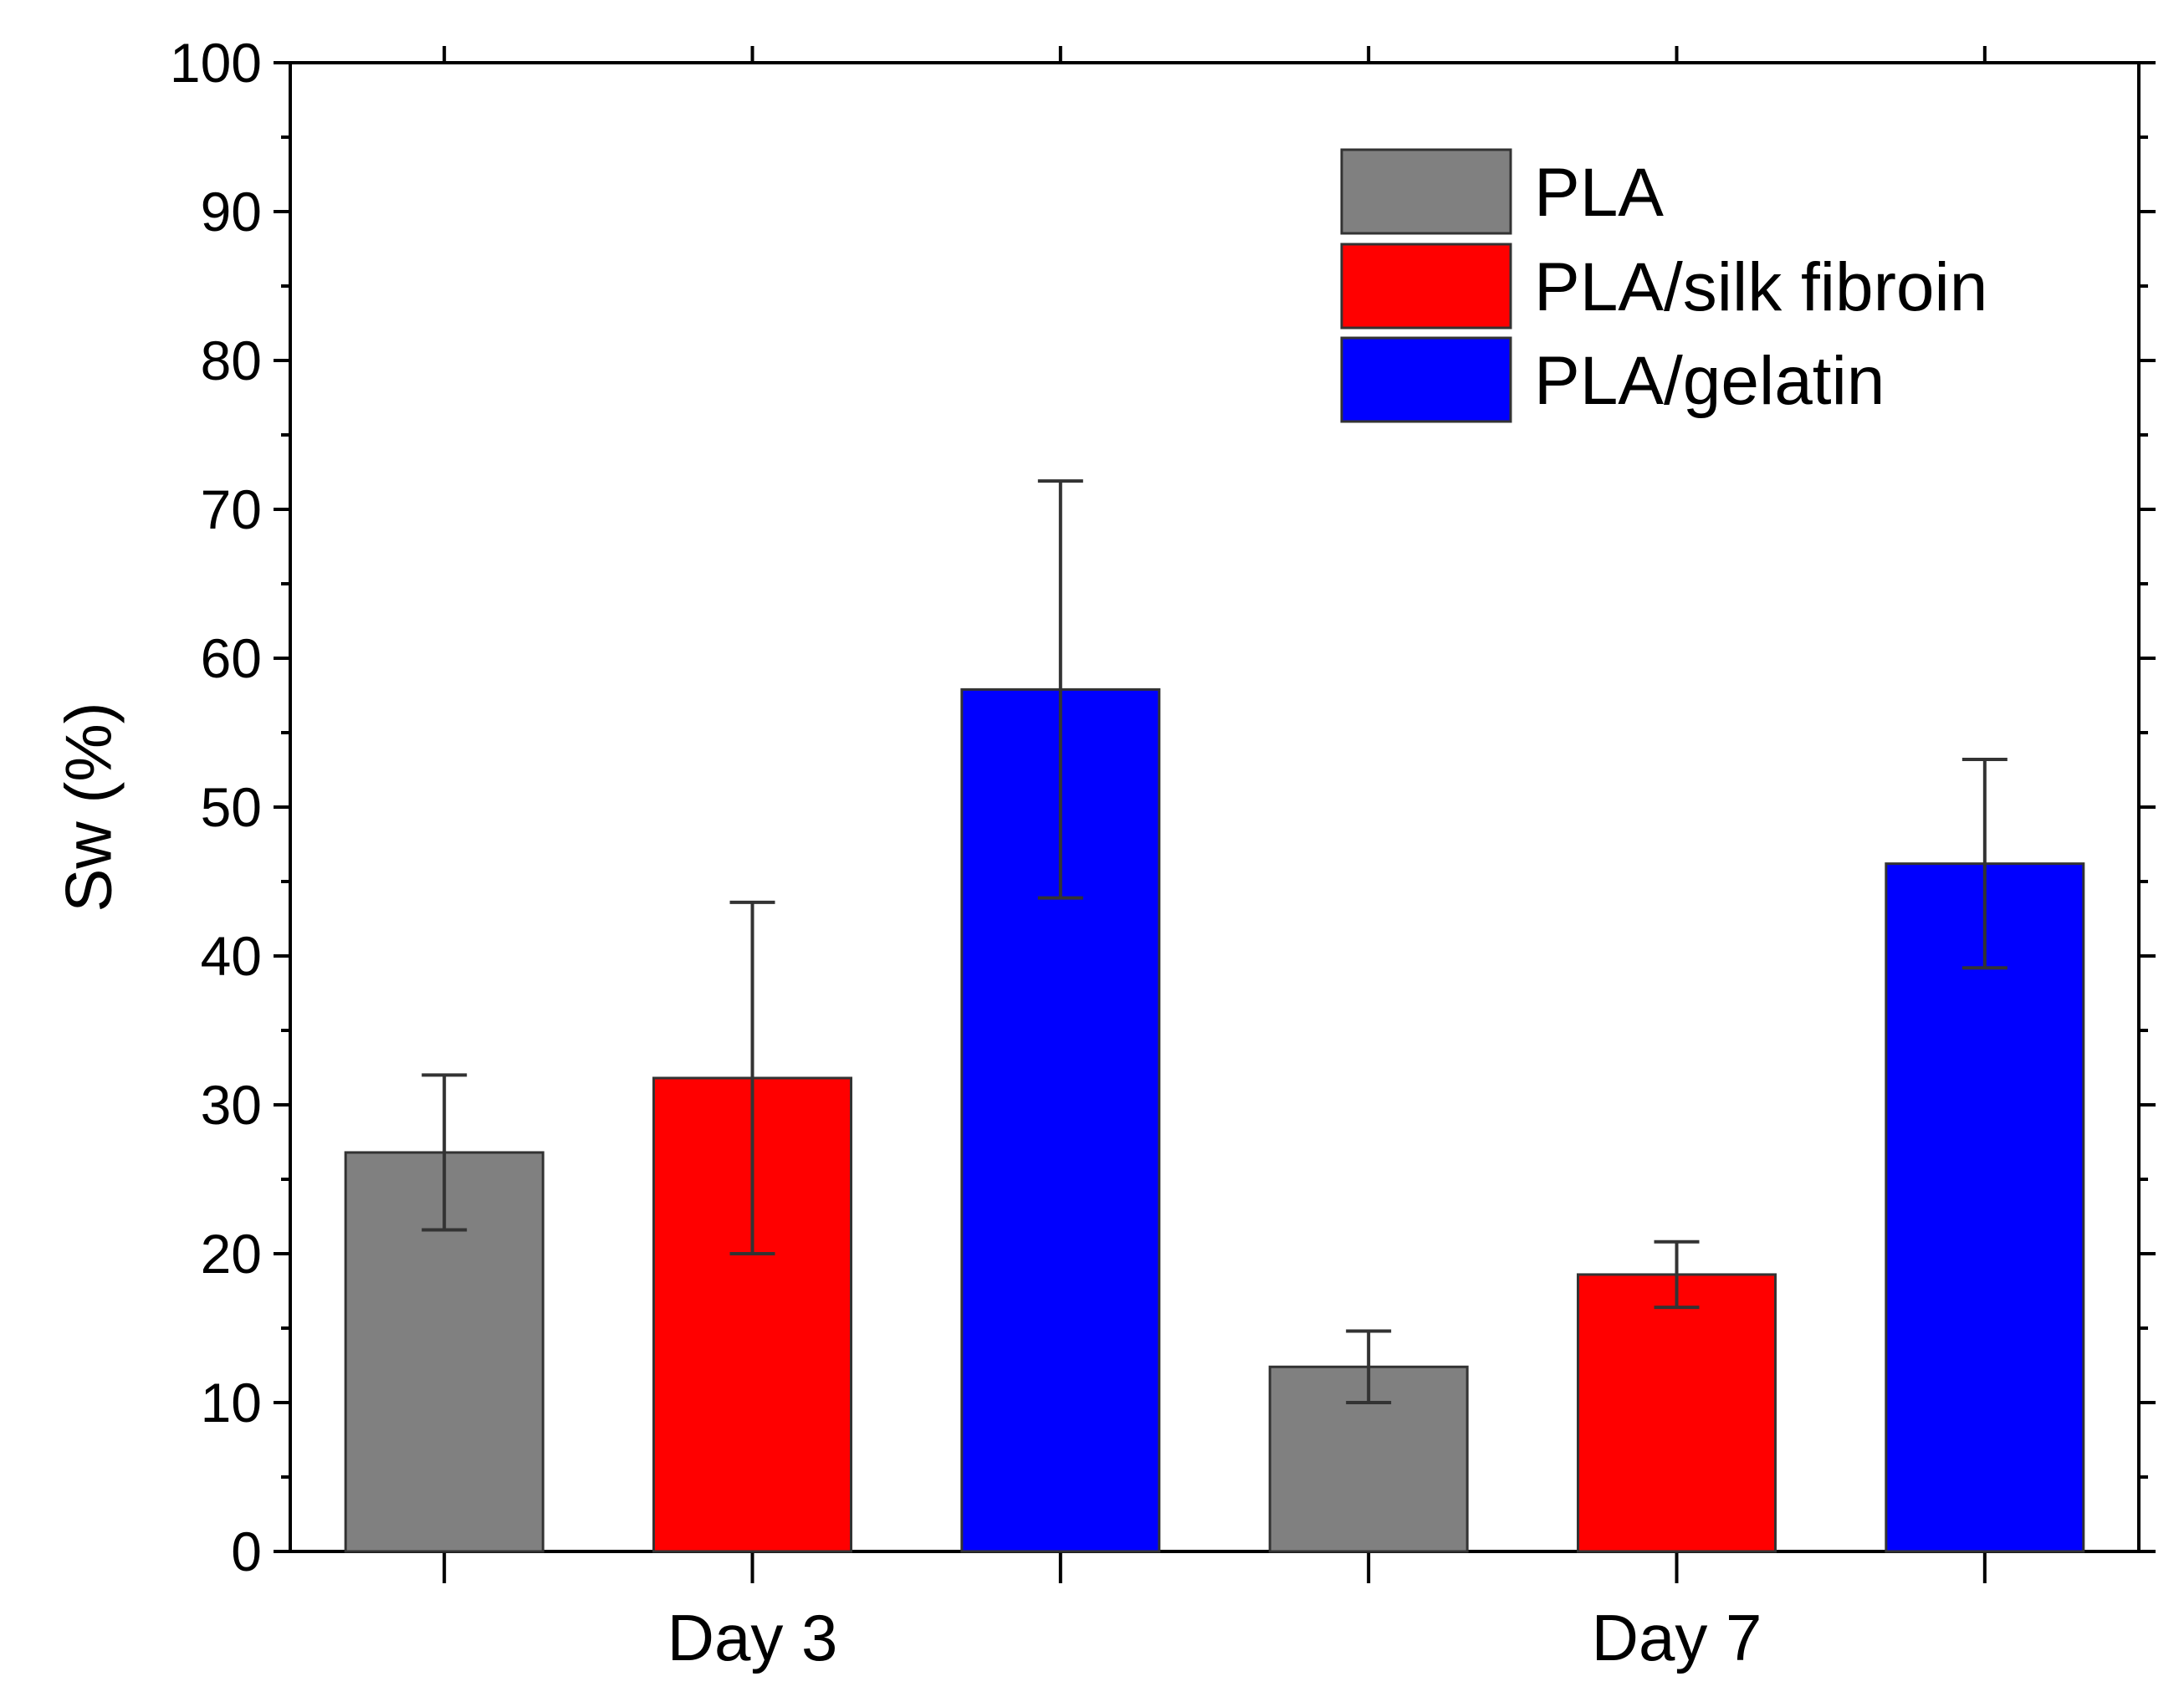 The width and height of the screenshot is (2184, 1702). Describe the element at coordinates (1677, 1637) in the screenshot. I see `x-category-label: Day 7` at that location.